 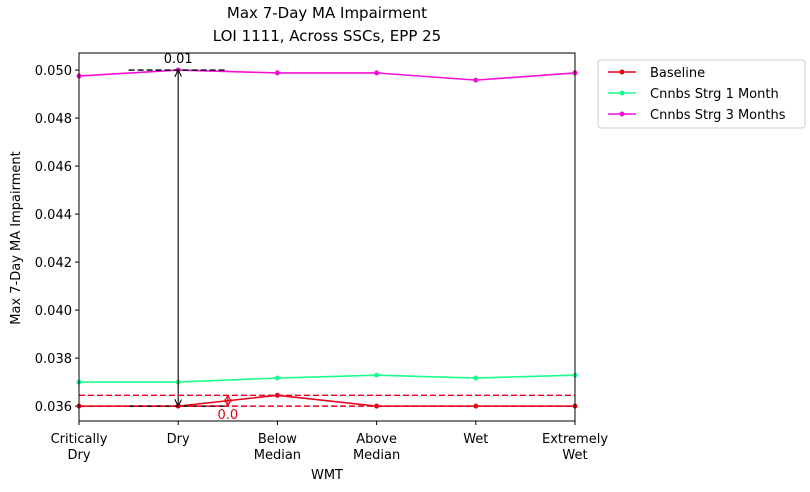 What do you see at coordinates (677, 73) in the screenshot?
I see `legend-label: Baseline` at bounding box center [677, 73].